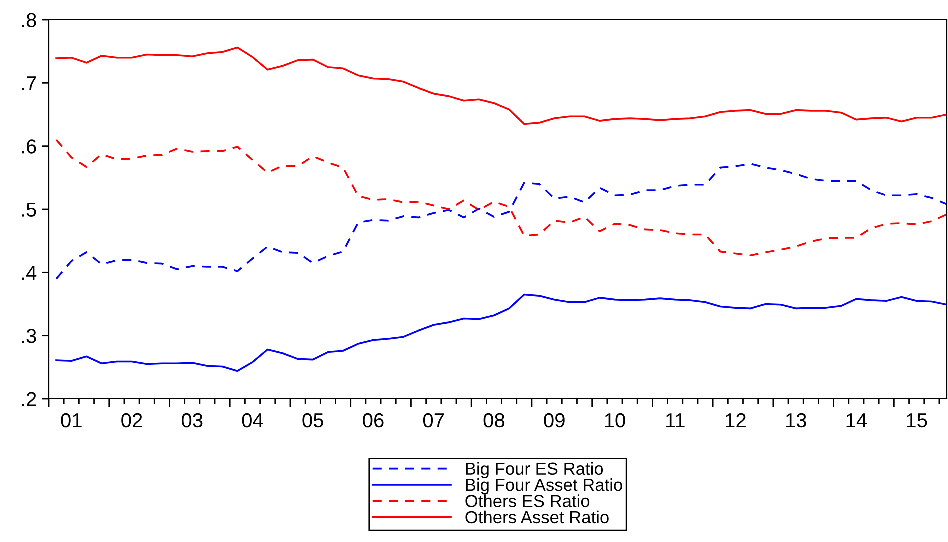 This screenshot has height=542, width=948. I want to click on legend-label: Others ES Ratio, so click(528, 501).